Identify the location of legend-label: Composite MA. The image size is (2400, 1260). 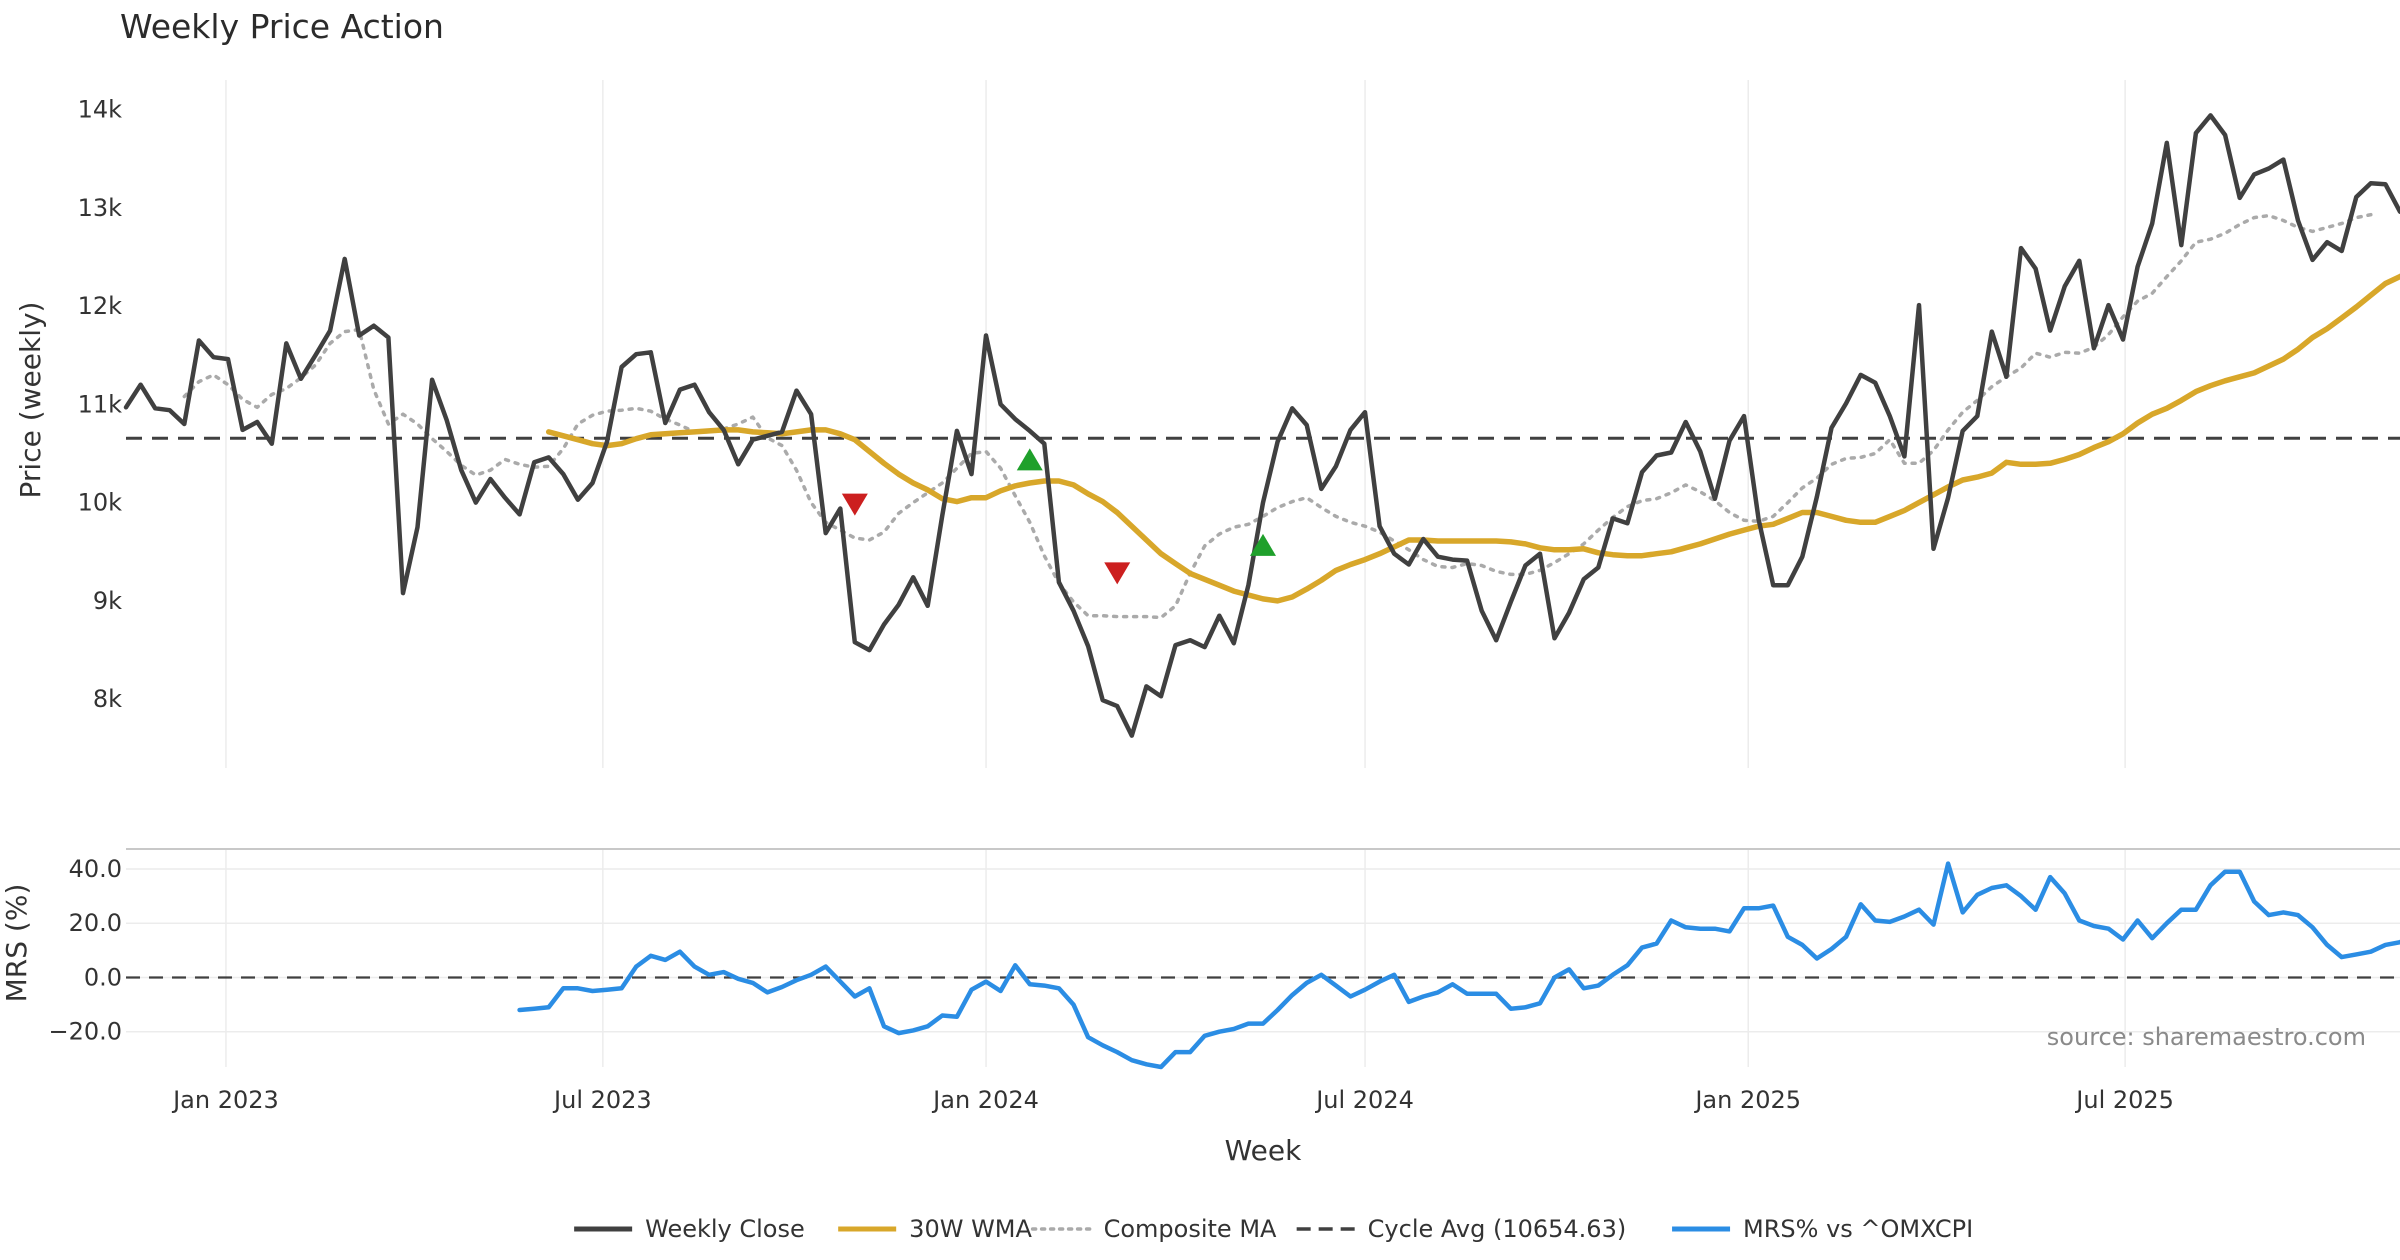
(1190, 1229).